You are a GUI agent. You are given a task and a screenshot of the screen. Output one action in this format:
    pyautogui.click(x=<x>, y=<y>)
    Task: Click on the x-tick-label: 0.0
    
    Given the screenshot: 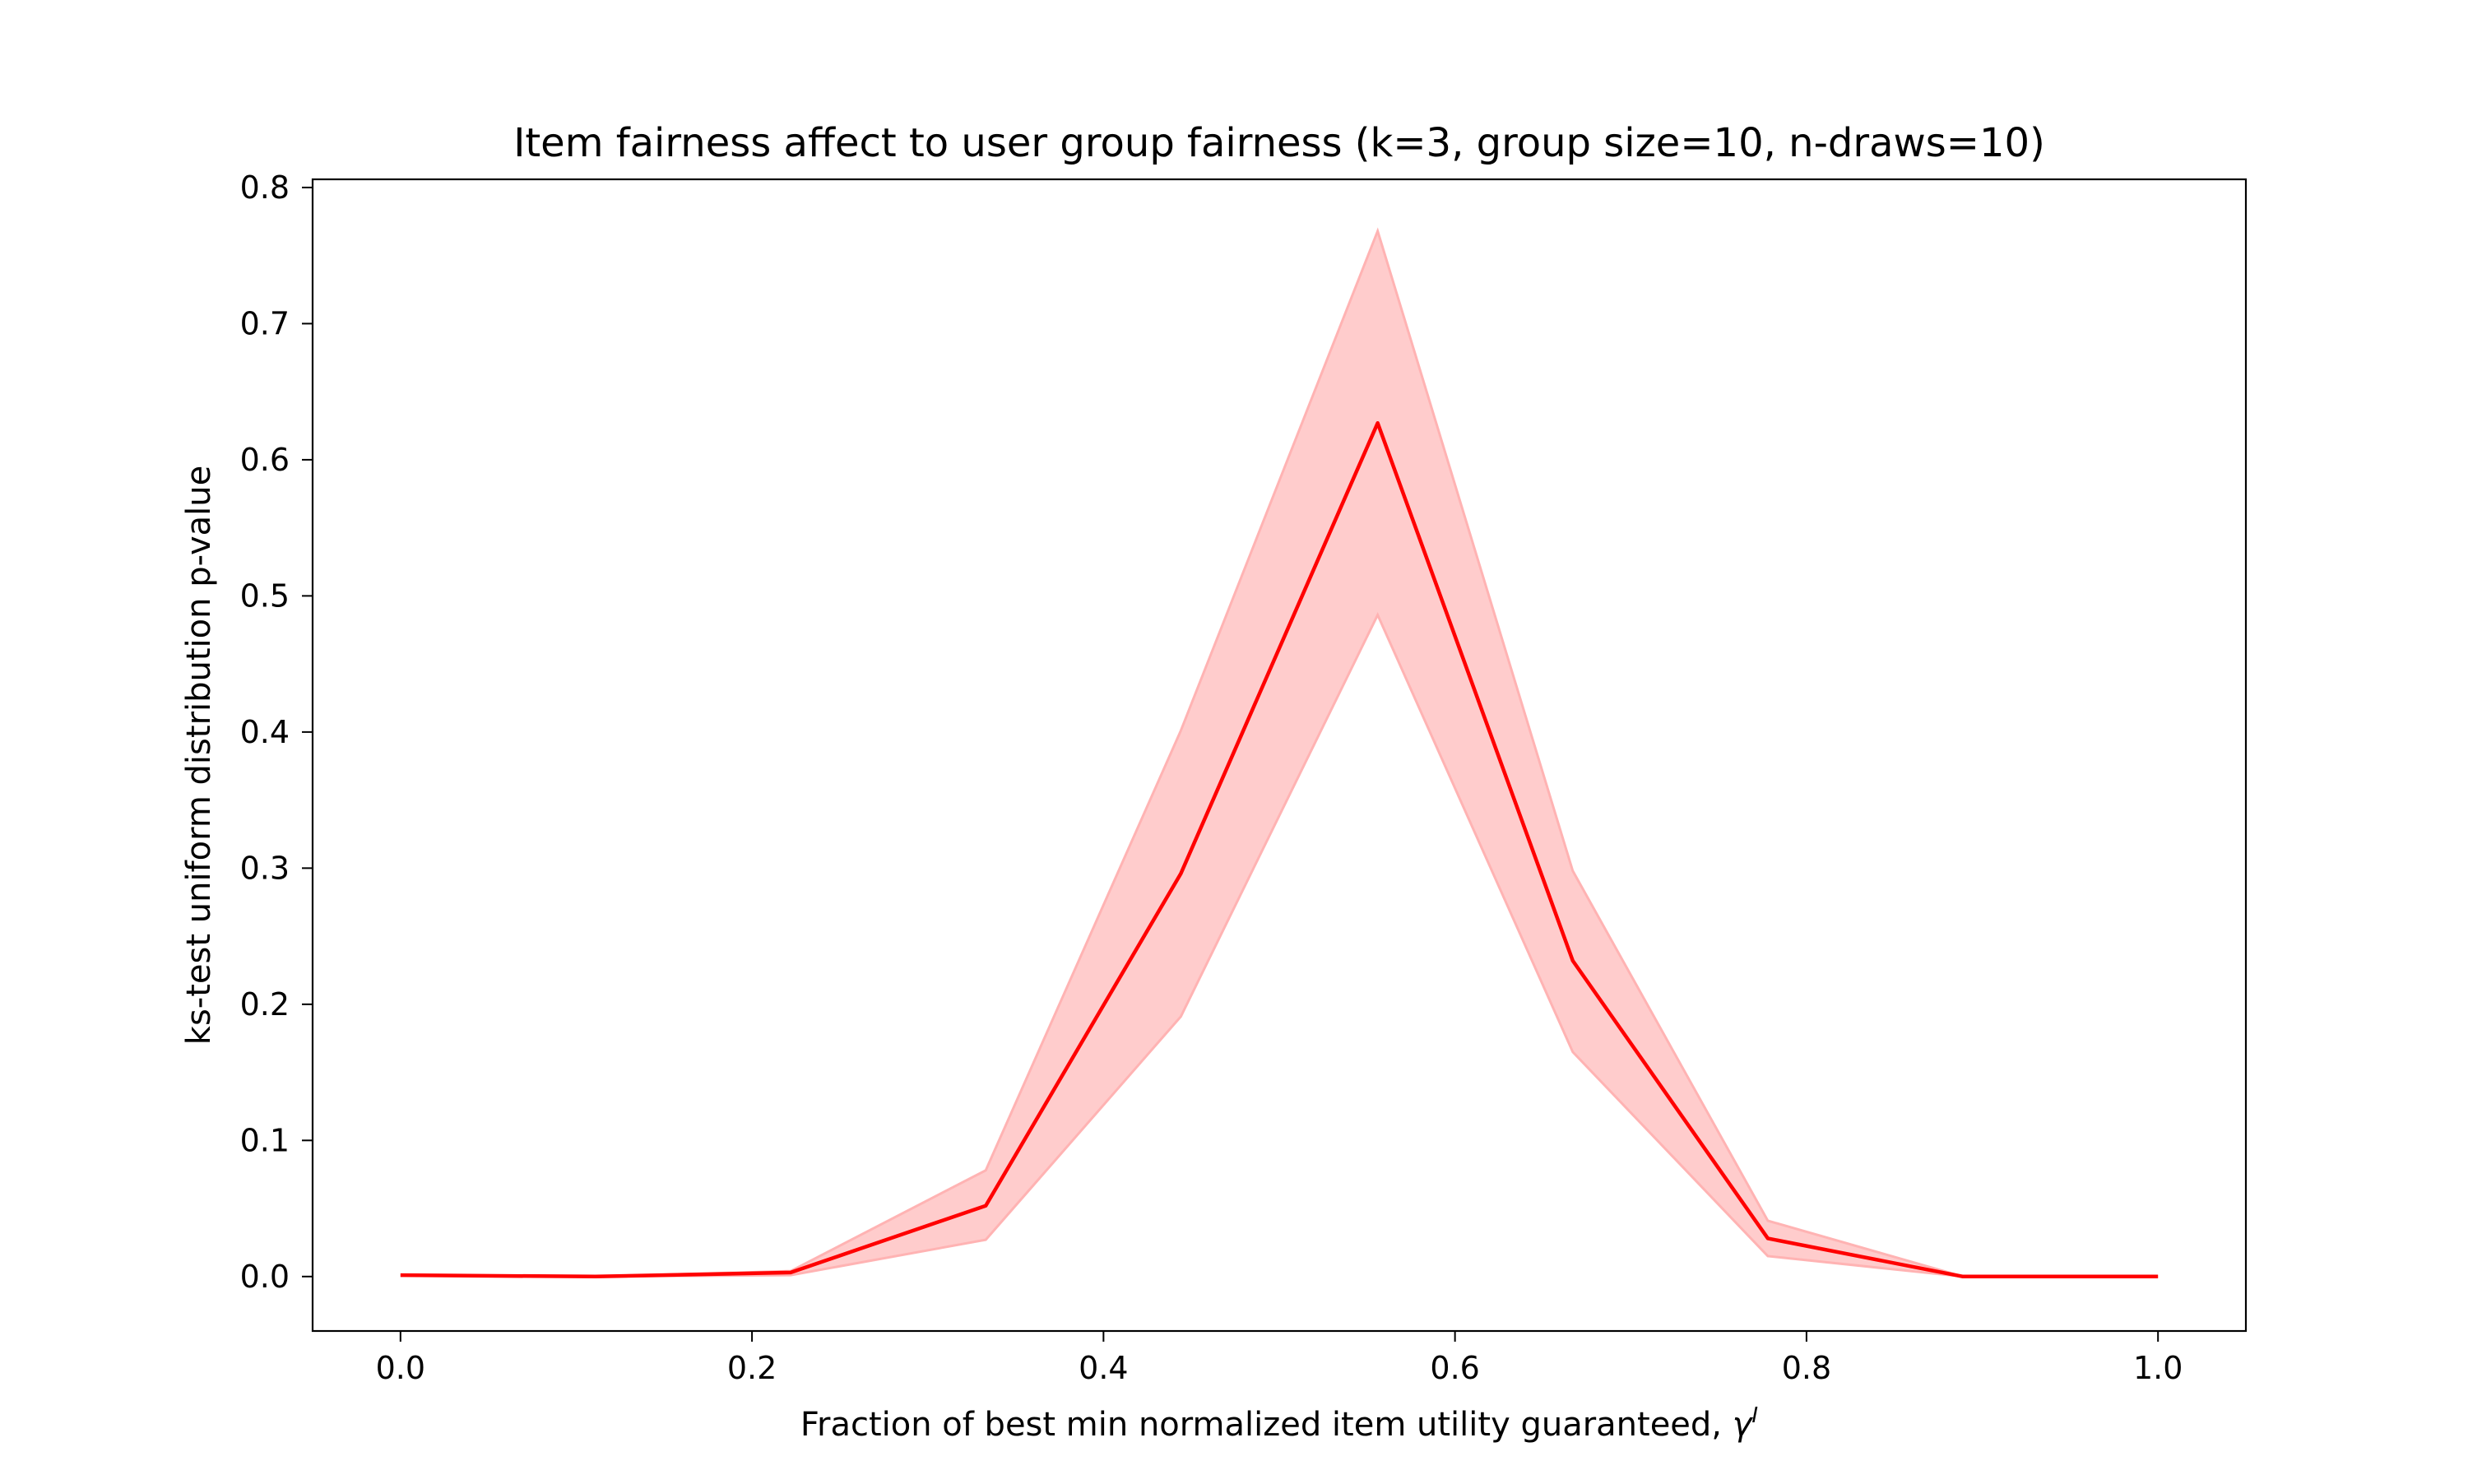 What is the action you would take?
    pyautogui.click(x=400, y=1368)
    